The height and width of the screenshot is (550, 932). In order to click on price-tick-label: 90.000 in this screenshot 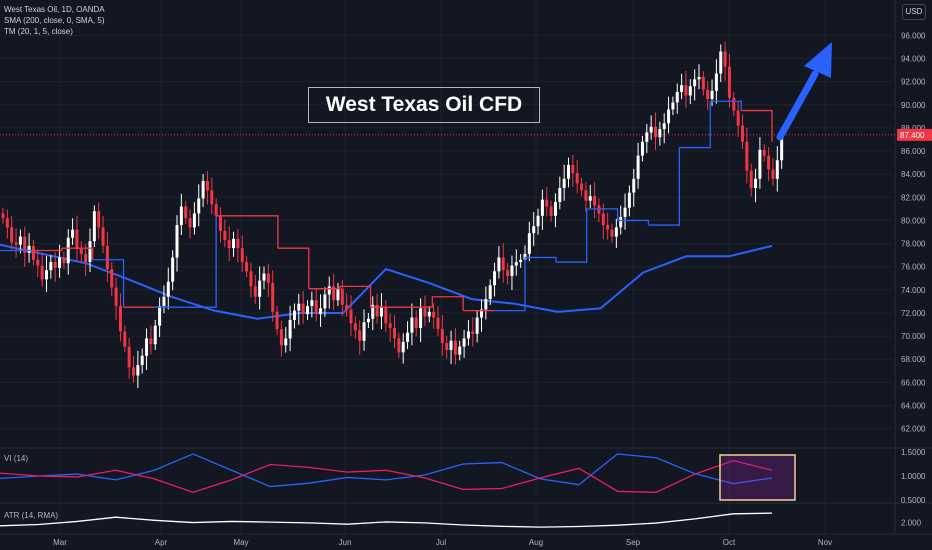, I will do `click(913, 105)`.